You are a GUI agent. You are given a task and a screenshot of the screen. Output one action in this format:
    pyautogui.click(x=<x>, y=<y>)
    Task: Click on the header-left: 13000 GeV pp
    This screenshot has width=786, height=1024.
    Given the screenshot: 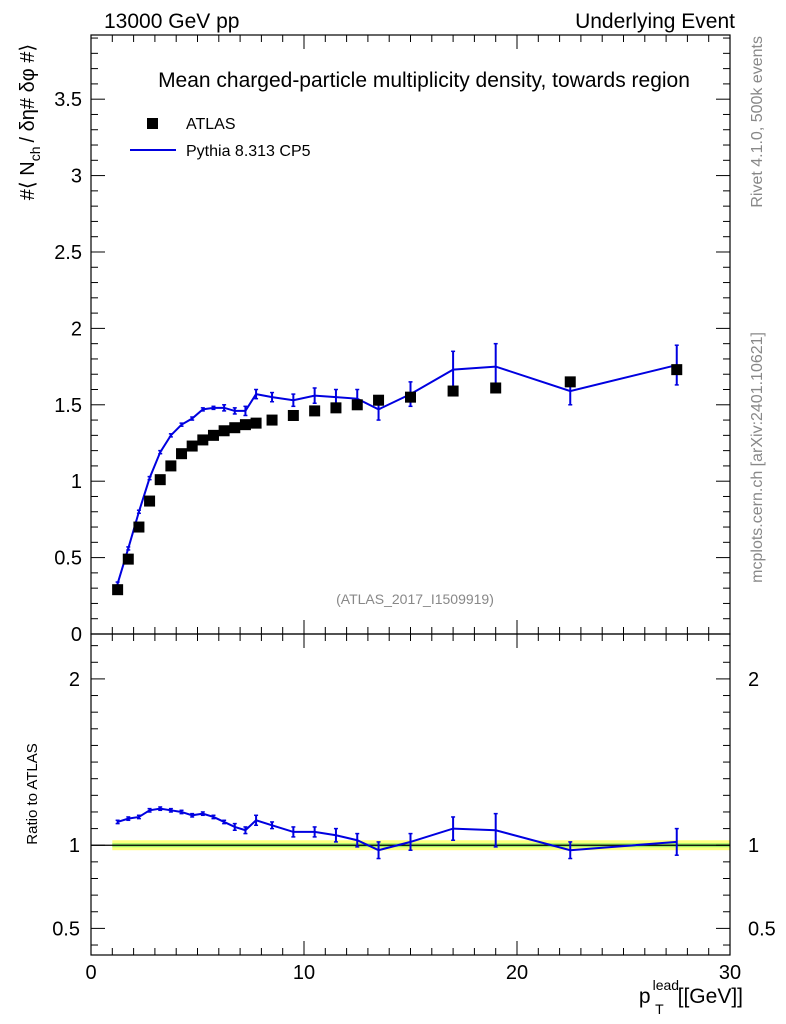 What is the action you would take?
    pyautogui.click(x=171, y=21)
    